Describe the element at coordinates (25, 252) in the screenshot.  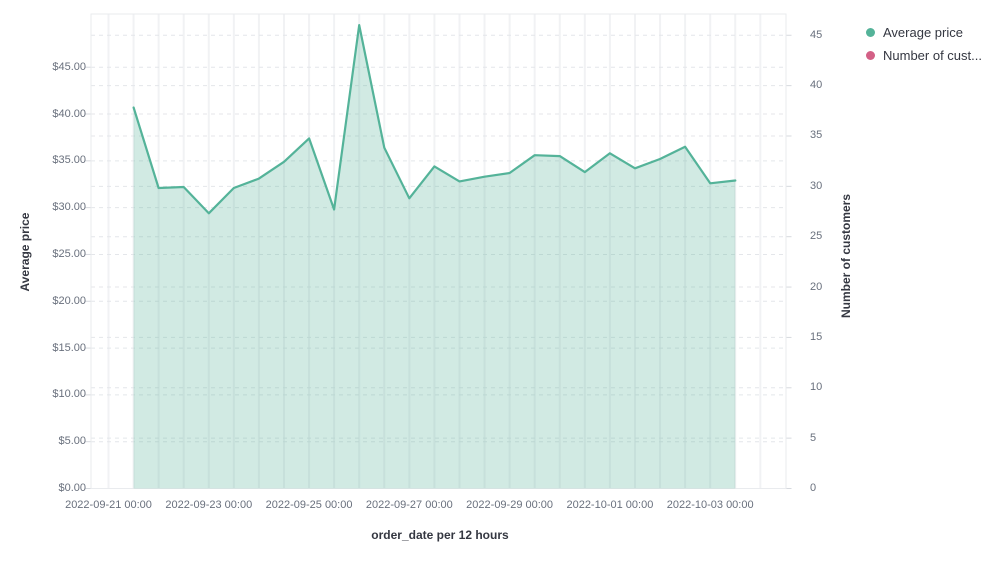
I see `y-axis-left-title: Average price` at that location.